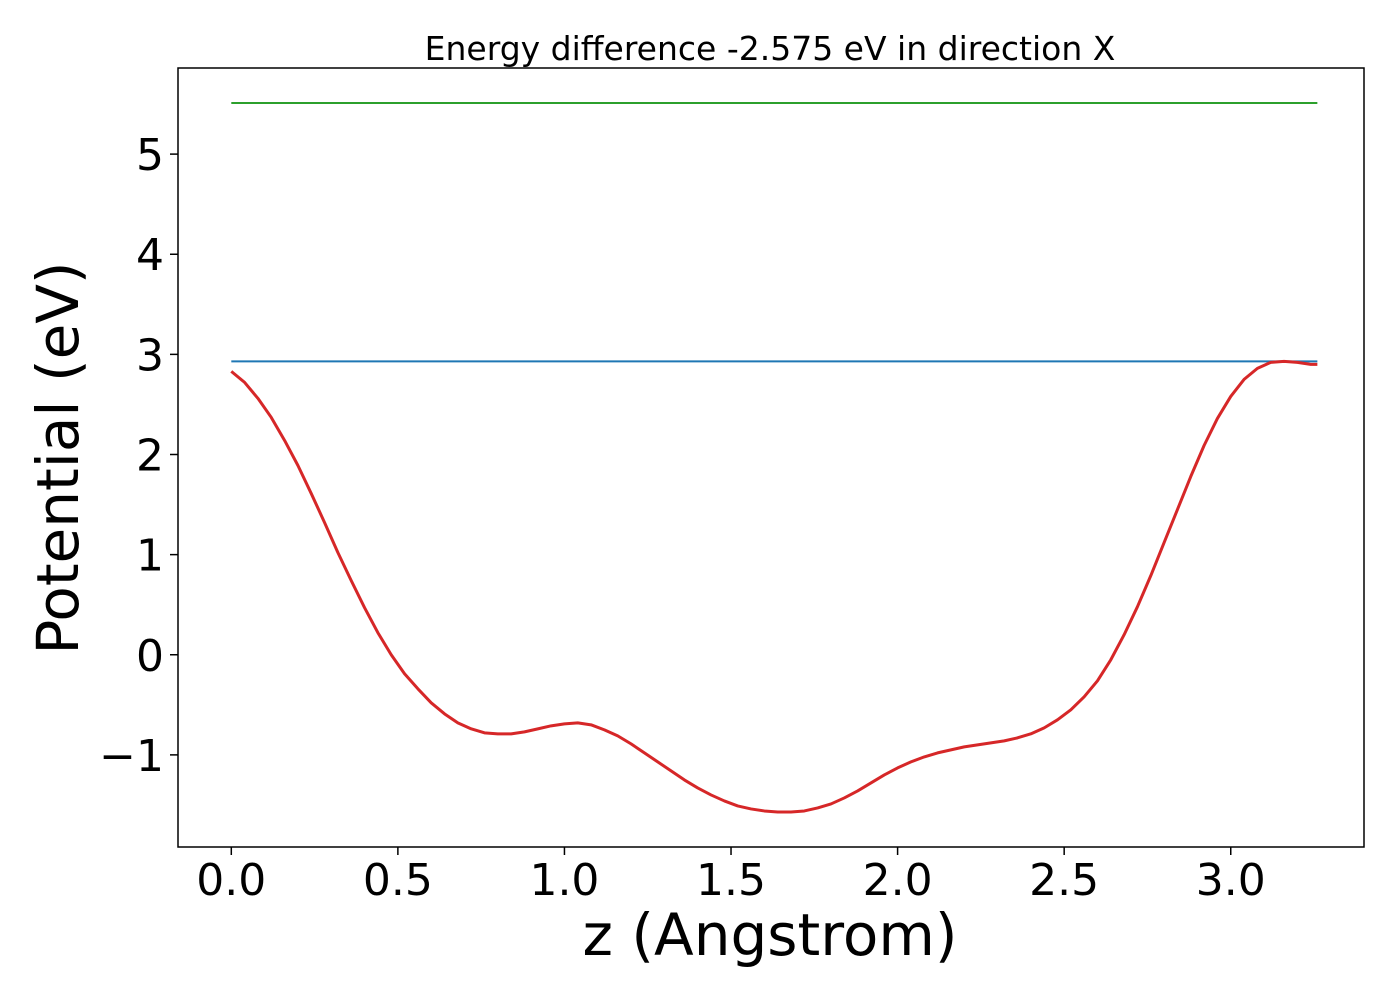  I want to click on y-tick-label: 3, so click(150, 355).